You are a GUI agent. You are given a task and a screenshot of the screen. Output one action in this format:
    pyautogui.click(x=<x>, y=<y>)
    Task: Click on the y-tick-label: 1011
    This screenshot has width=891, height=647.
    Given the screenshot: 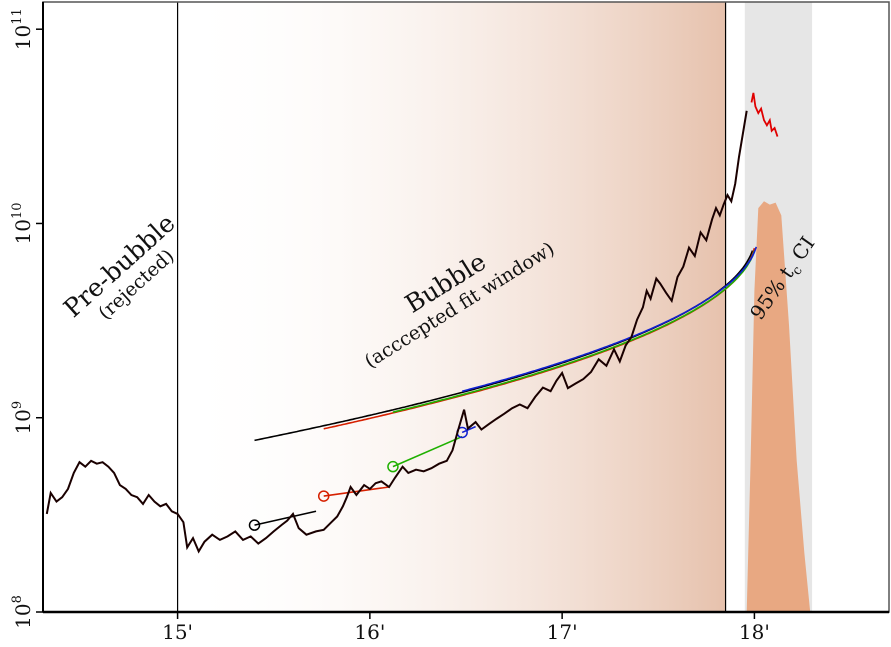 What is the action you would take?
    pyautogui.click(x=22, y=29)
    